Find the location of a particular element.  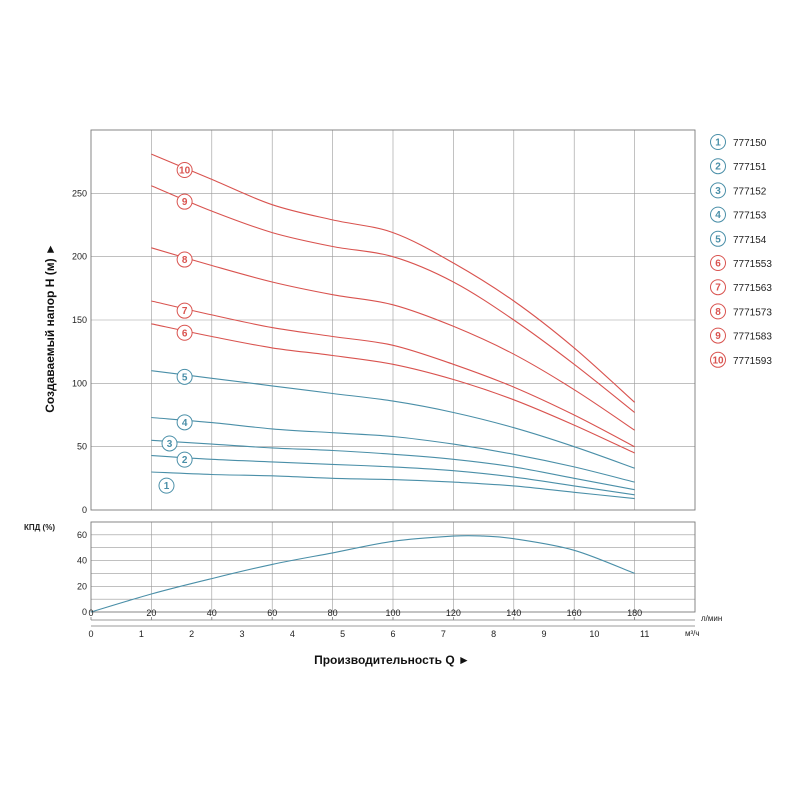

head-y-tick-label: 100 is located at coordinates (79, 383).